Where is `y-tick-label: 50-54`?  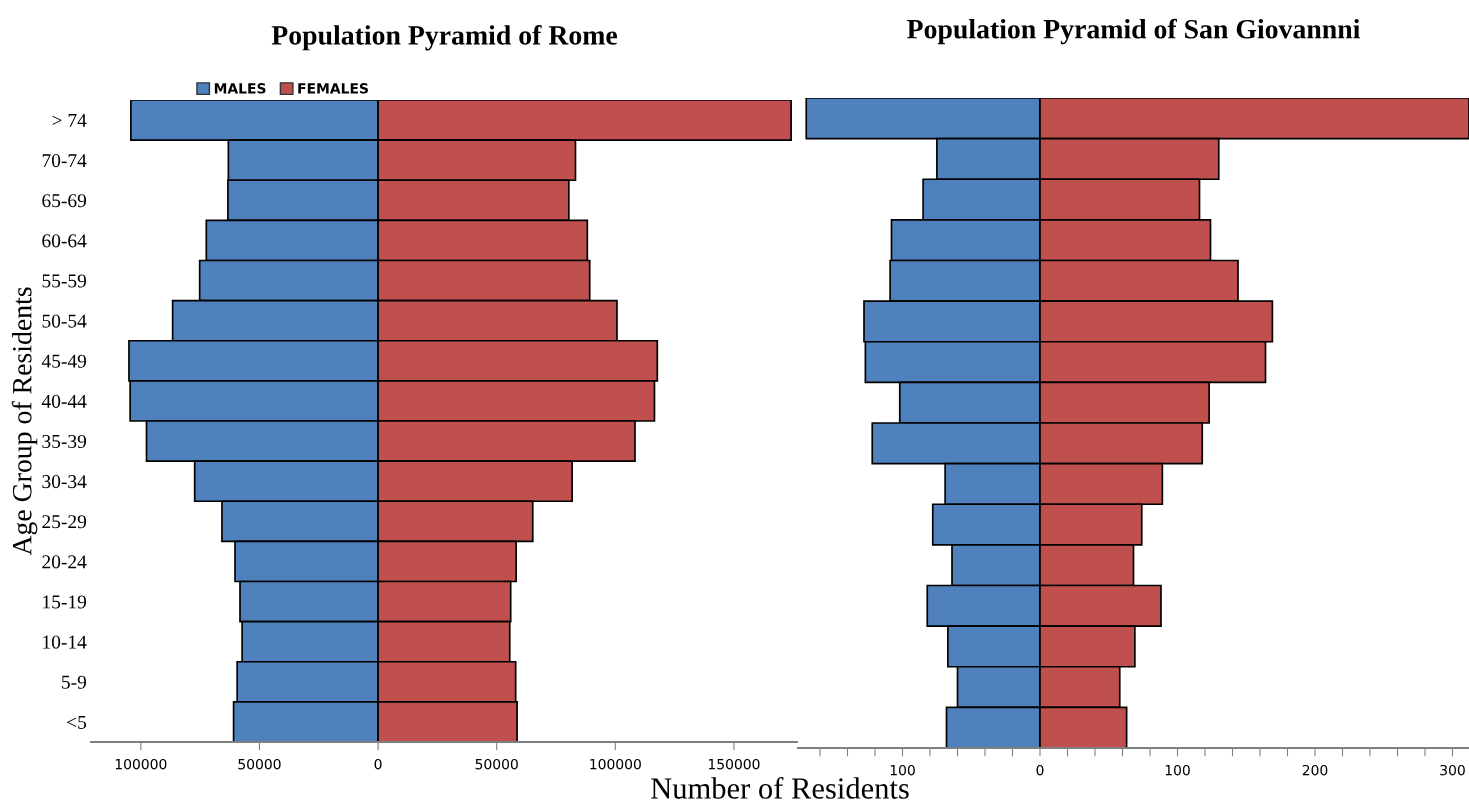
y-tick-label: 50-54 is located at coordinates (64, 321).